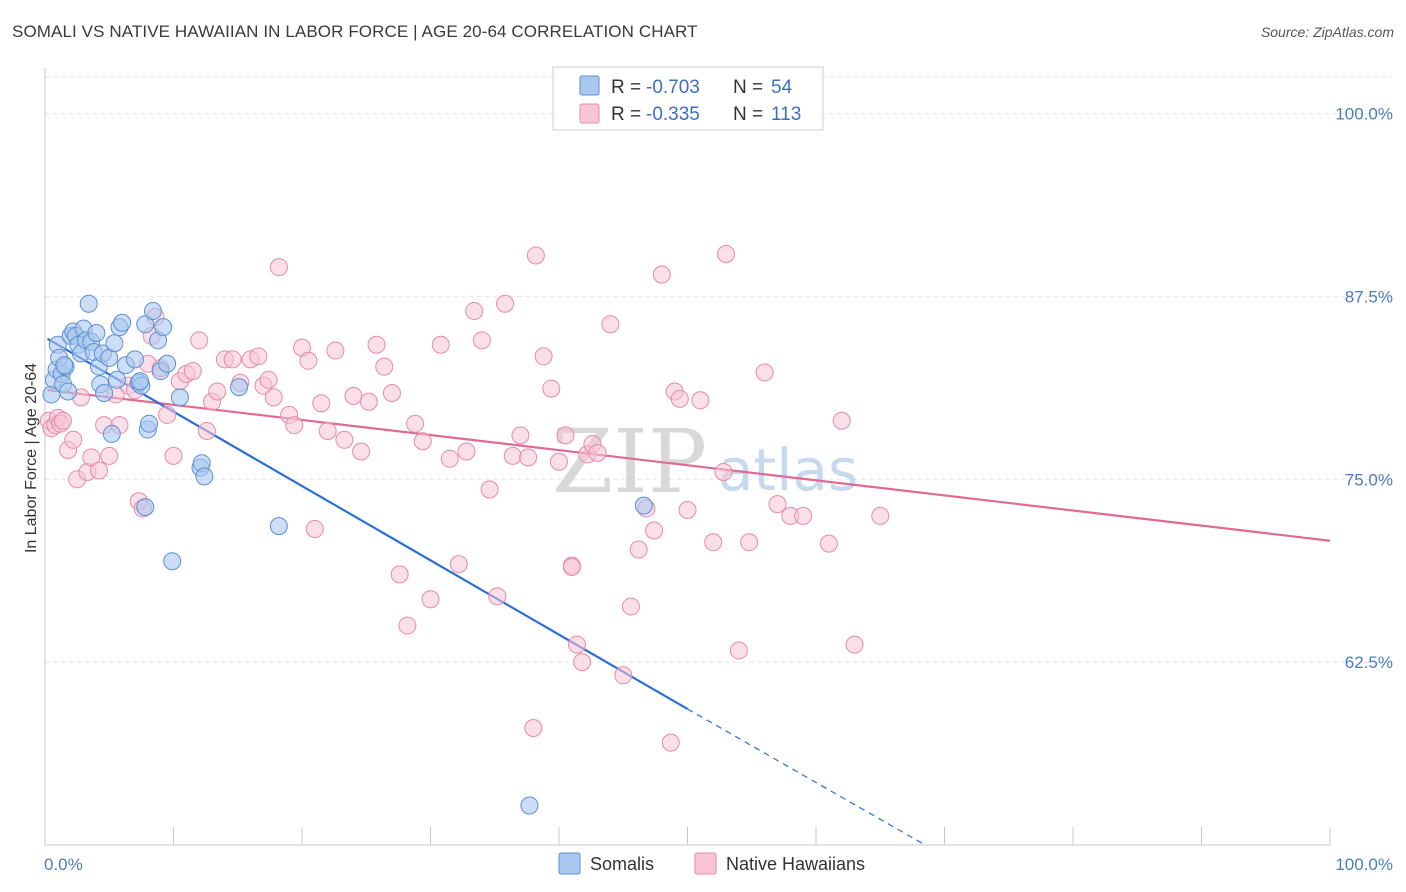 Image resolution: width=1406 pixels, height=892 pixels. I want to click on y-axis-label: In Labor Force | Age 20-64, so click(31, 458).